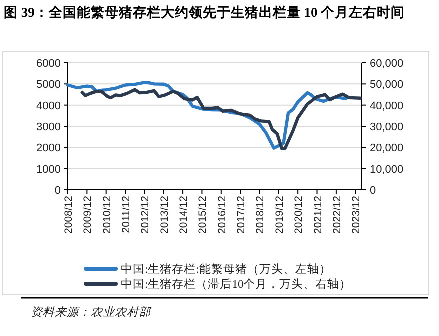  I want to click on y2-tick-label: 40,000, so click(387, 106).